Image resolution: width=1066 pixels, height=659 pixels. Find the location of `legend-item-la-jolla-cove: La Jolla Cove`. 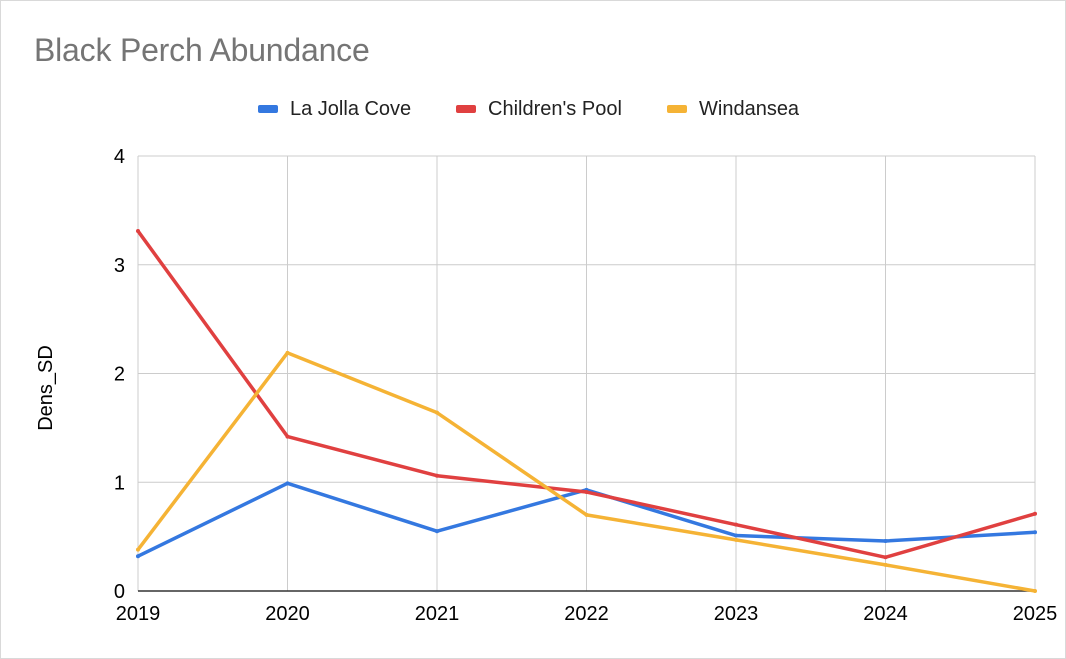

legend-item-la-jolla-cove: La Jolla Cove is located at coordinates (334, 109).